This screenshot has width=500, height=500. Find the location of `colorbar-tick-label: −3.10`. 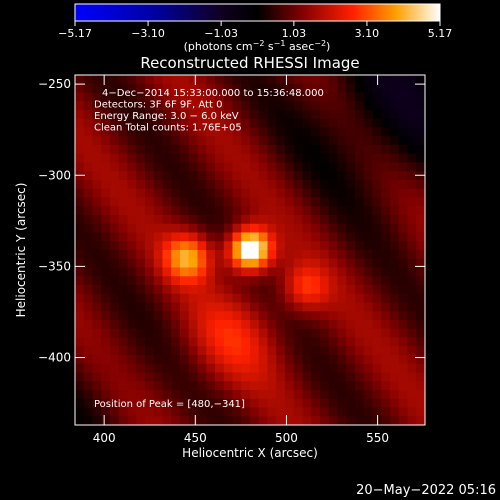

colorbar-tick-label: −3.10 is located at coordinates (148, 33).